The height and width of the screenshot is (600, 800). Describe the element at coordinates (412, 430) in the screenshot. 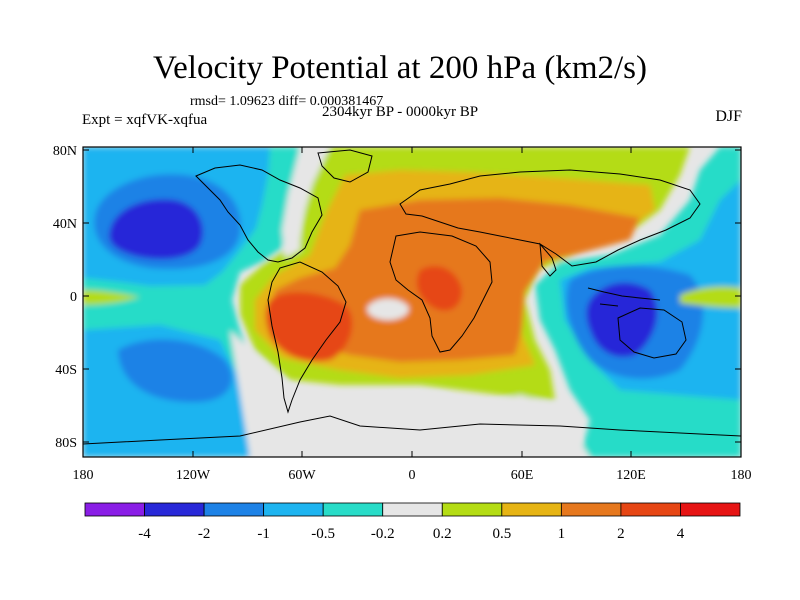

I see `coast-antarctica` at that location.